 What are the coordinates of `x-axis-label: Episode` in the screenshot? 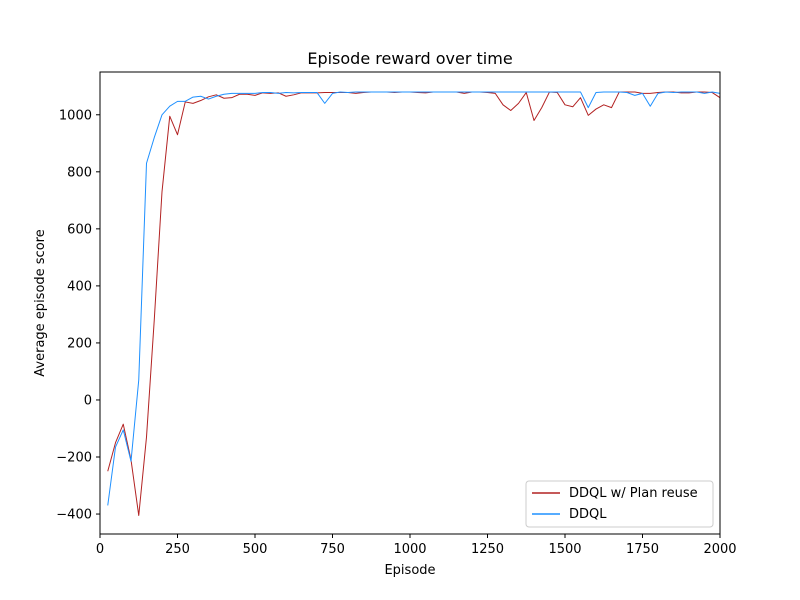 It's located at (409, 570).